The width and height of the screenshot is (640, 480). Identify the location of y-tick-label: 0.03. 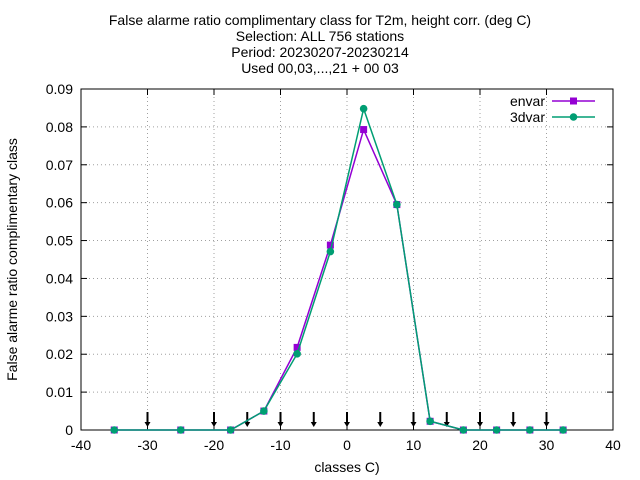
(59, 316).